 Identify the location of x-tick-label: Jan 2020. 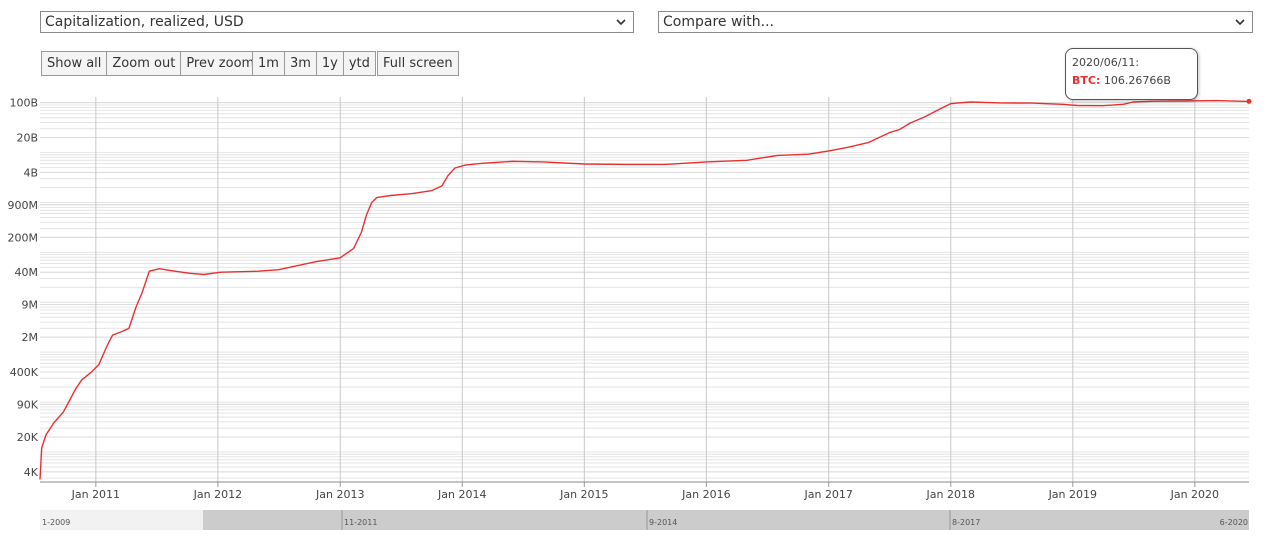
(1194, 494).